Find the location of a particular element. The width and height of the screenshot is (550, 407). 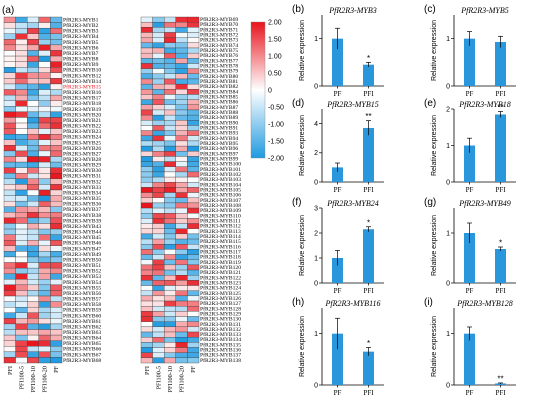

gene-label: PfR2R3-MYB2 is located at coordinates (81, 25).